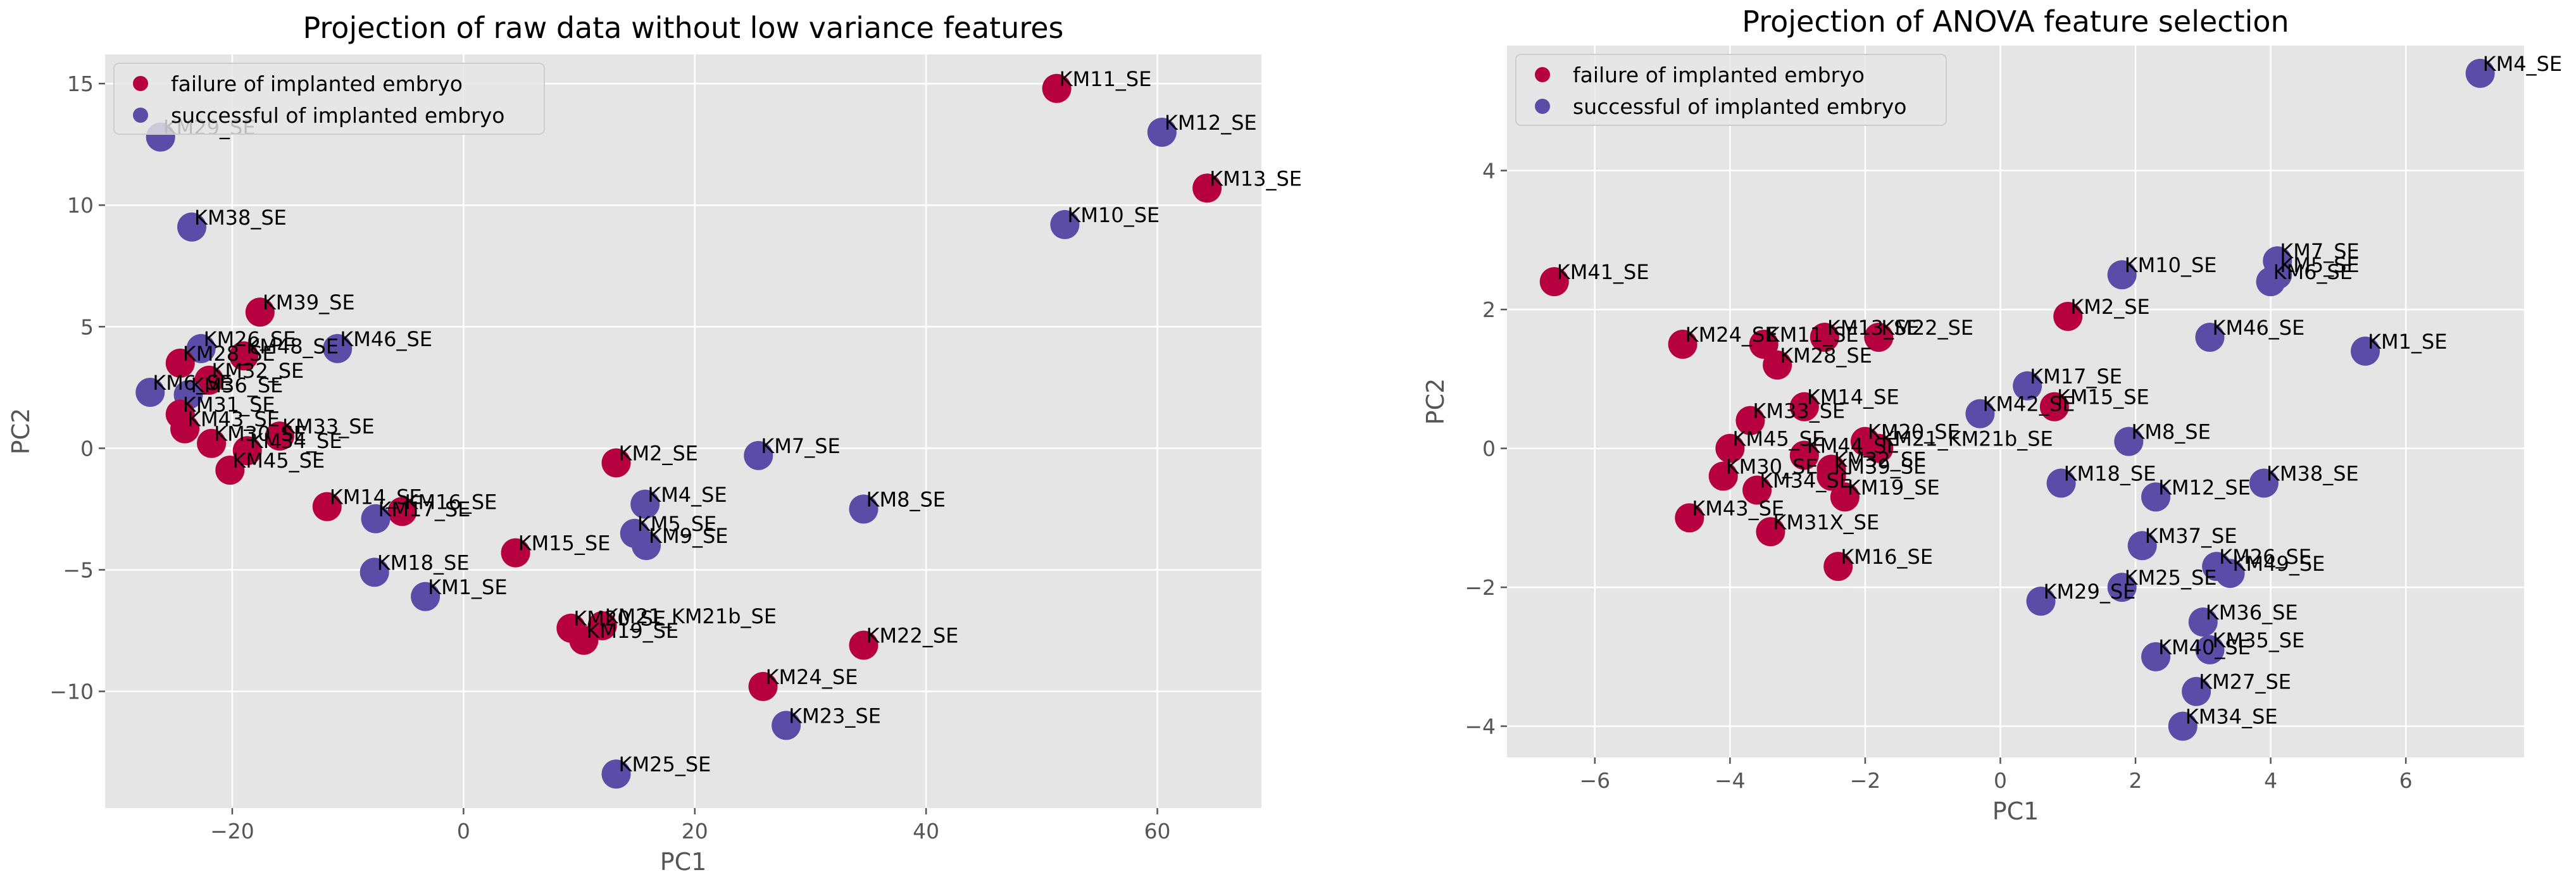  Describe the element at coordinates (2156, 656) in the screenshot. I see `chart-2-point-KM40_SE` at that location.